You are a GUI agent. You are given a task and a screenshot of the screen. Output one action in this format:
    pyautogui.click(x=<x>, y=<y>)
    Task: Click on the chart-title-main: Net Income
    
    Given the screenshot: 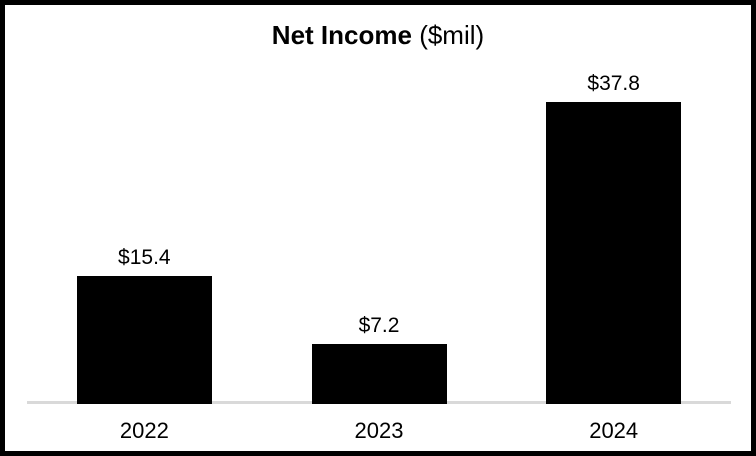 What is the action you would take?
    pyautogui.click(x=341, y=35)
    